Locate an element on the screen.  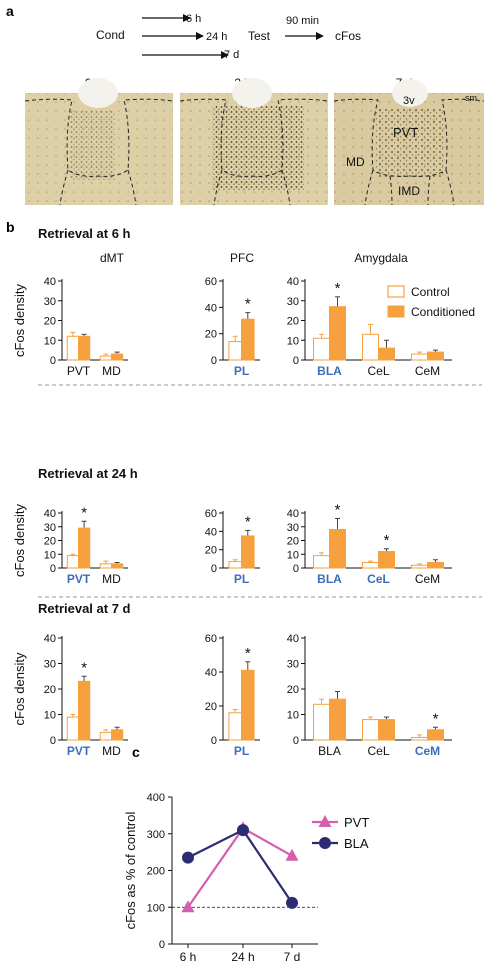
bar-control-pvt is located at coordinates (72, 348).